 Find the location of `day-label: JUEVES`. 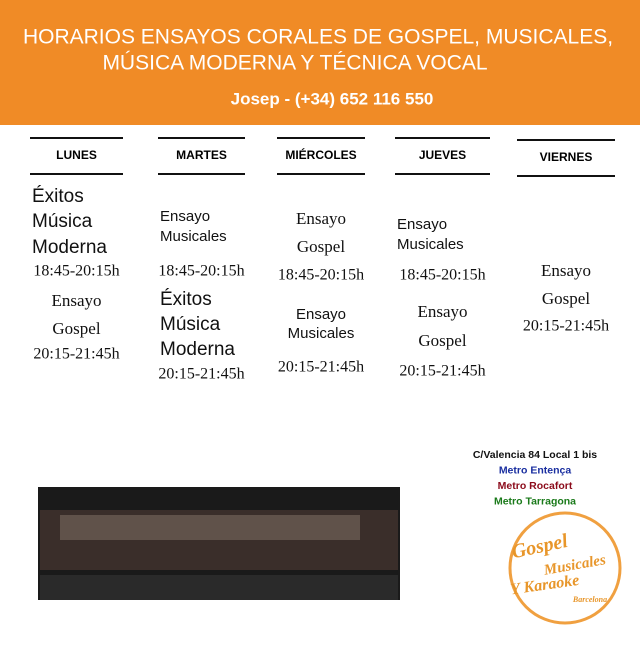

day-label: JUEVES is located at coordinates (442, 155).